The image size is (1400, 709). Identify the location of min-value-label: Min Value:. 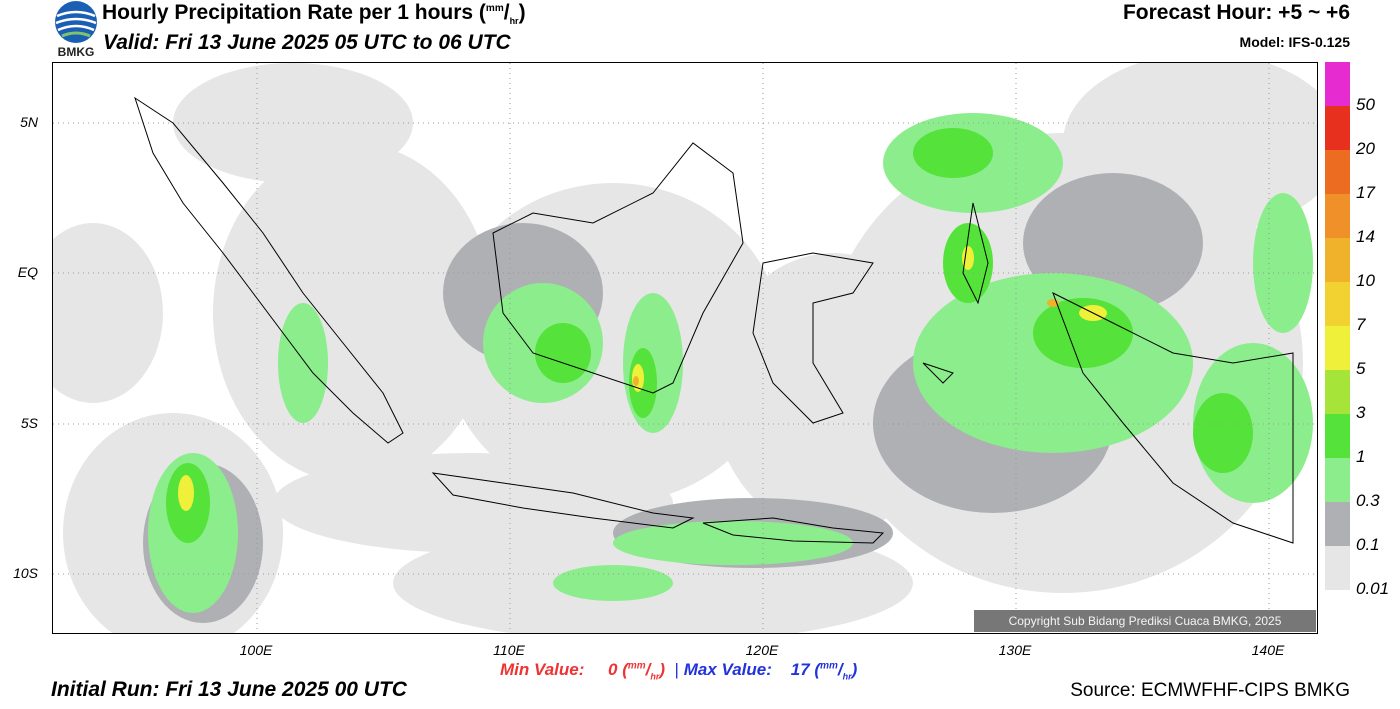
(542, 669).